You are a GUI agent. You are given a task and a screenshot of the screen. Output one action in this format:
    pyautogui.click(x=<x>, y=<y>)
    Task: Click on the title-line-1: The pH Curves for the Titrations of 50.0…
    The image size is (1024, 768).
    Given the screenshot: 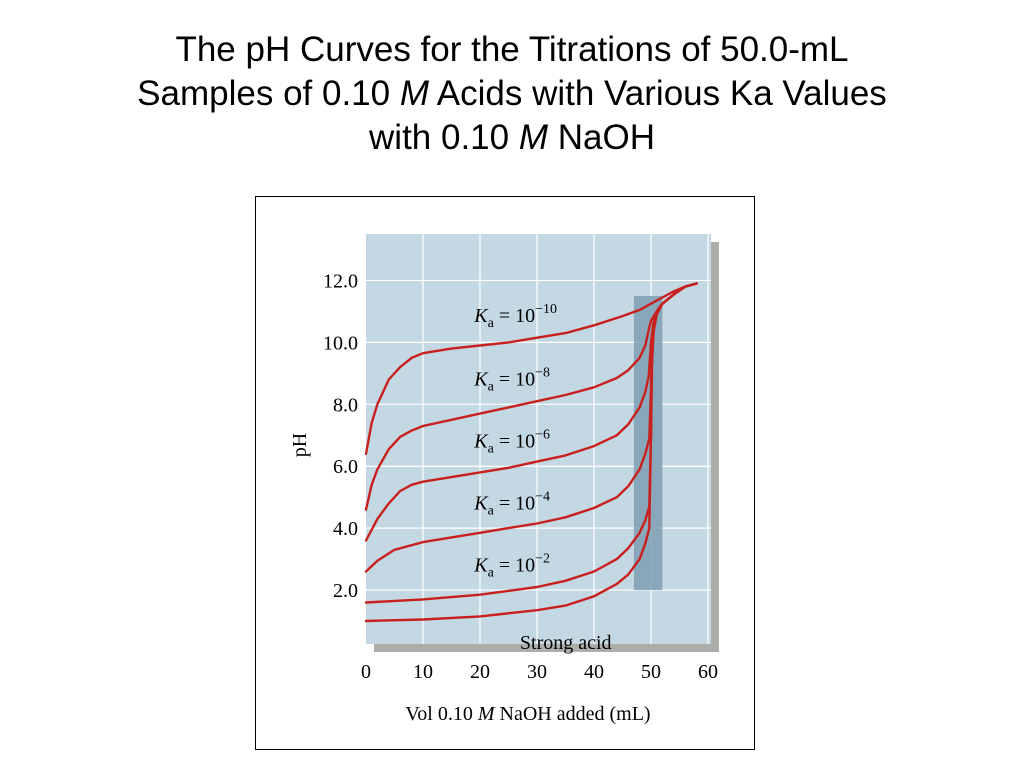 What is the action you would take?
    pyautogui.click(x=512, y=50)
    